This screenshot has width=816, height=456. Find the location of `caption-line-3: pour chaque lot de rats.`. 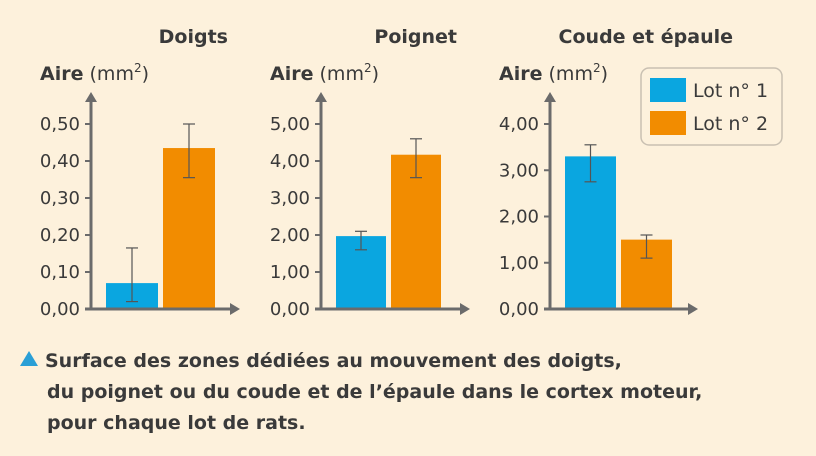

caption-line-3: pour chaque lot de rats. is located at coordinates (176, 423).